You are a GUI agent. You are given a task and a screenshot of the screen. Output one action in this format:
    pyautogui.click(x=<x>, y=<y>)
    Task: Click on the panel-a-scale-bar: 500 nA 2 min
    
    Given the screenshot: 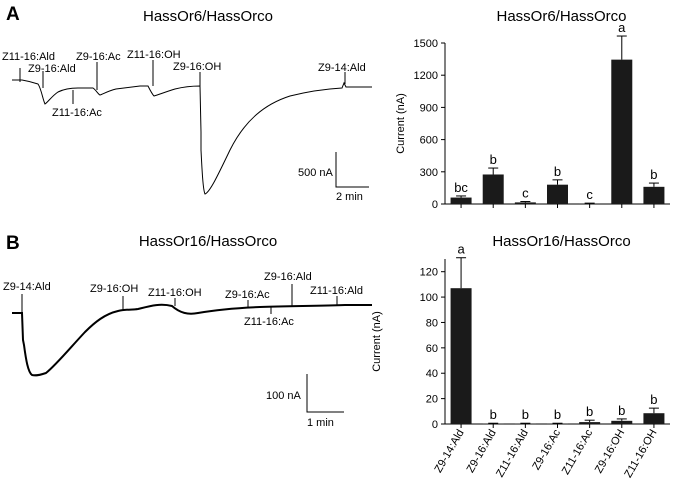 What is the action you would take?
    pyautogui.click(x=333, y=177)
    